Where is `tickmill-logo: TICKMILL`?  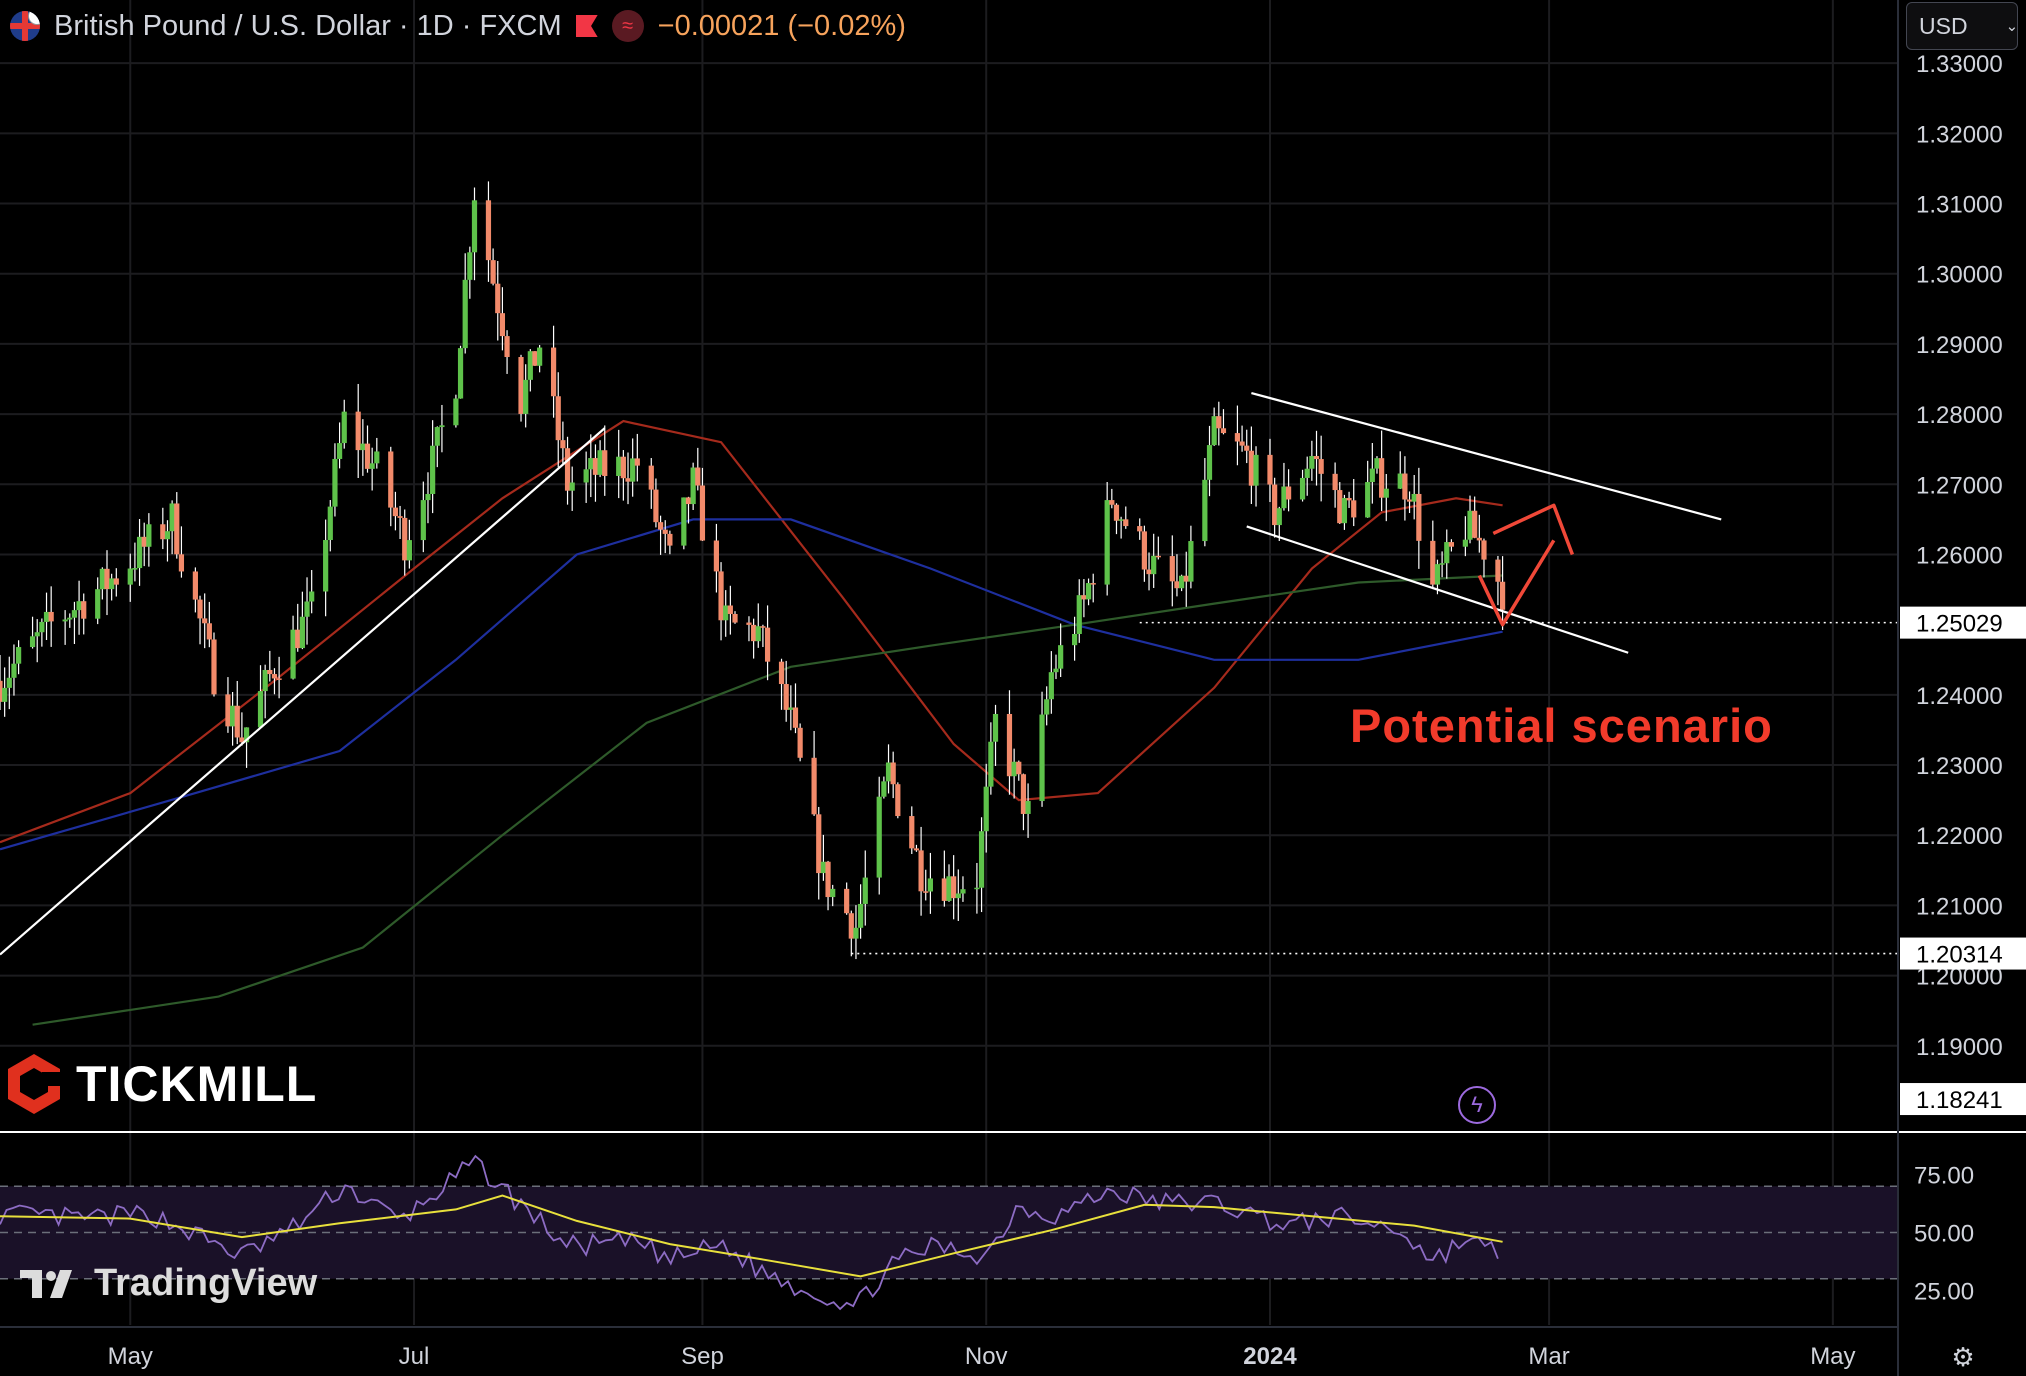 tickmill-logo: TICKMILL is located at coordinates (161, 1084).